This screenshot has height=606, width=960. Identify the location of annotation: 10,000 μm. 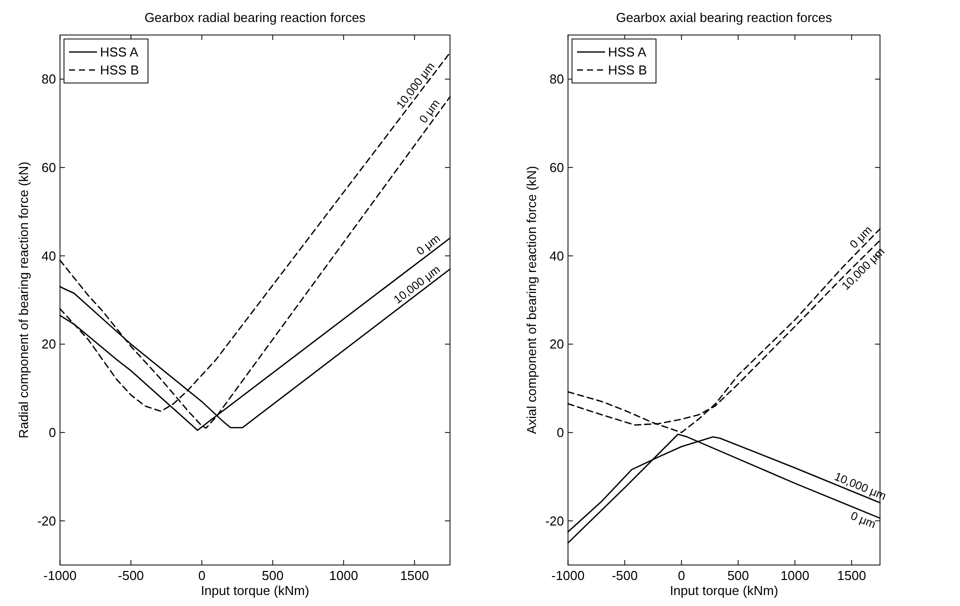
(860, 487).